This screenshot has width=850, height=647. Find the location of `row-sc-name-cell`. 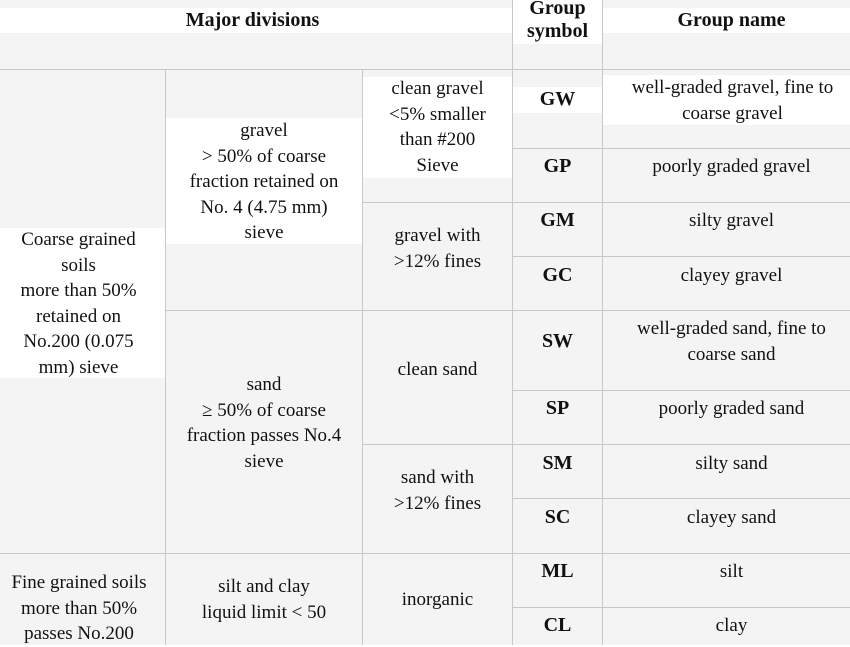

row-sc-name-cell is located at coordinates (726, 526).